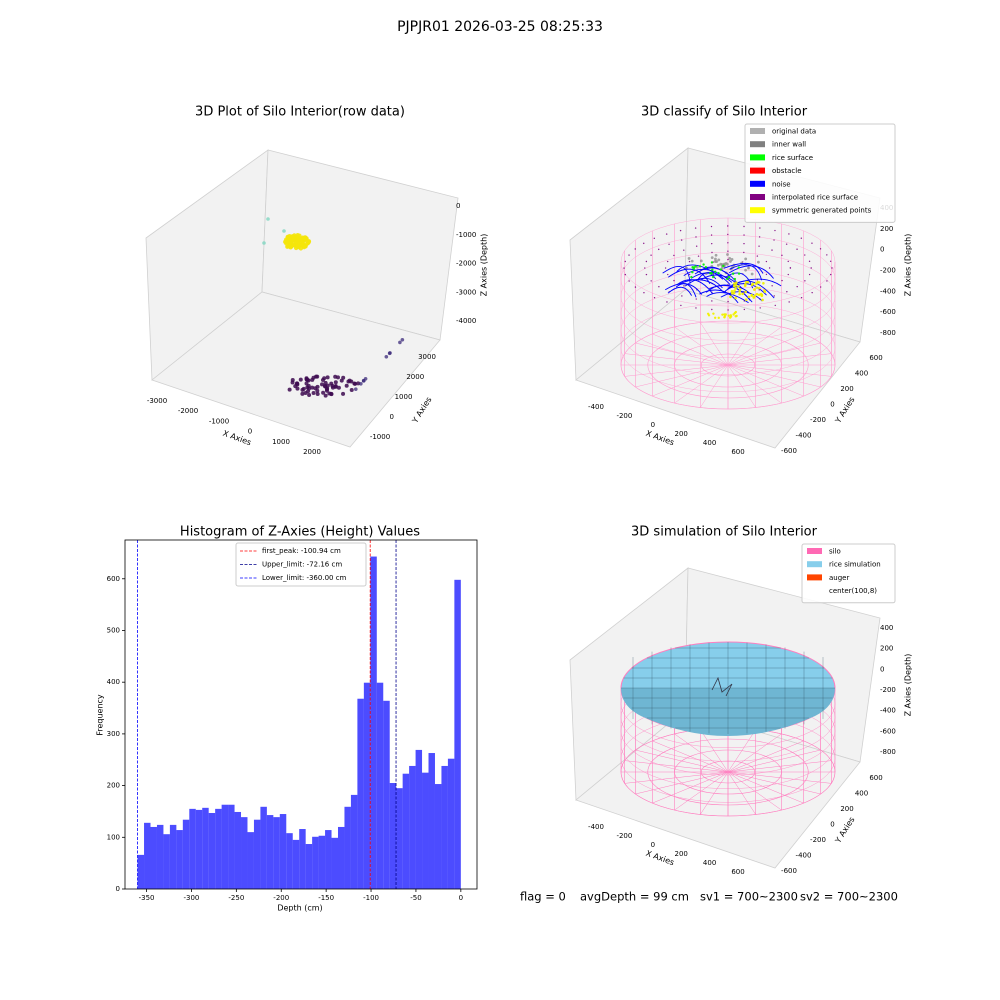  What do you see at coordinates (458, 206) in the screenshot?
I see `z-tick-label: 0` at bounding box center [458, 206].